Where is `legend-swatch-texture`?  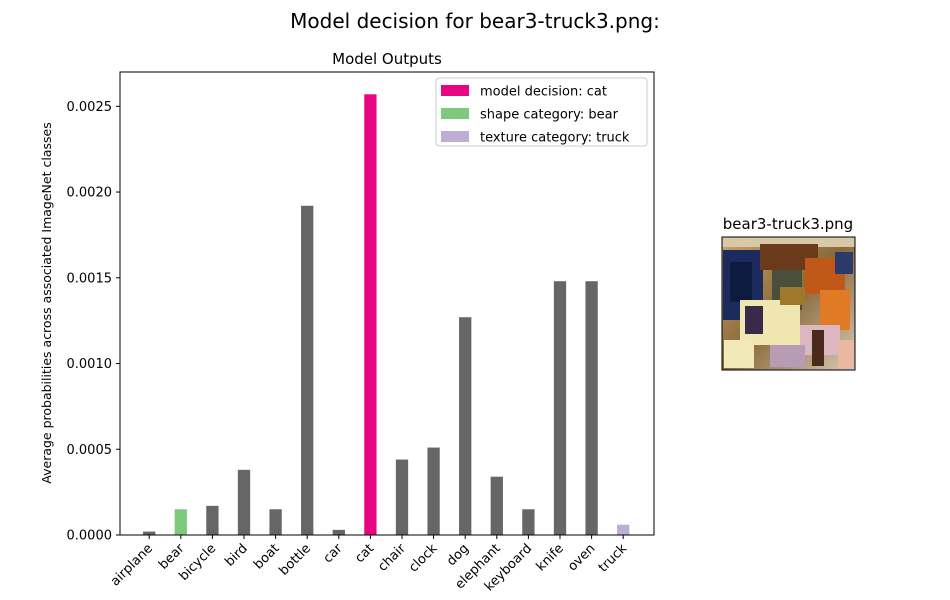 legend-swatch-texture is located at coordinates (455, 136).